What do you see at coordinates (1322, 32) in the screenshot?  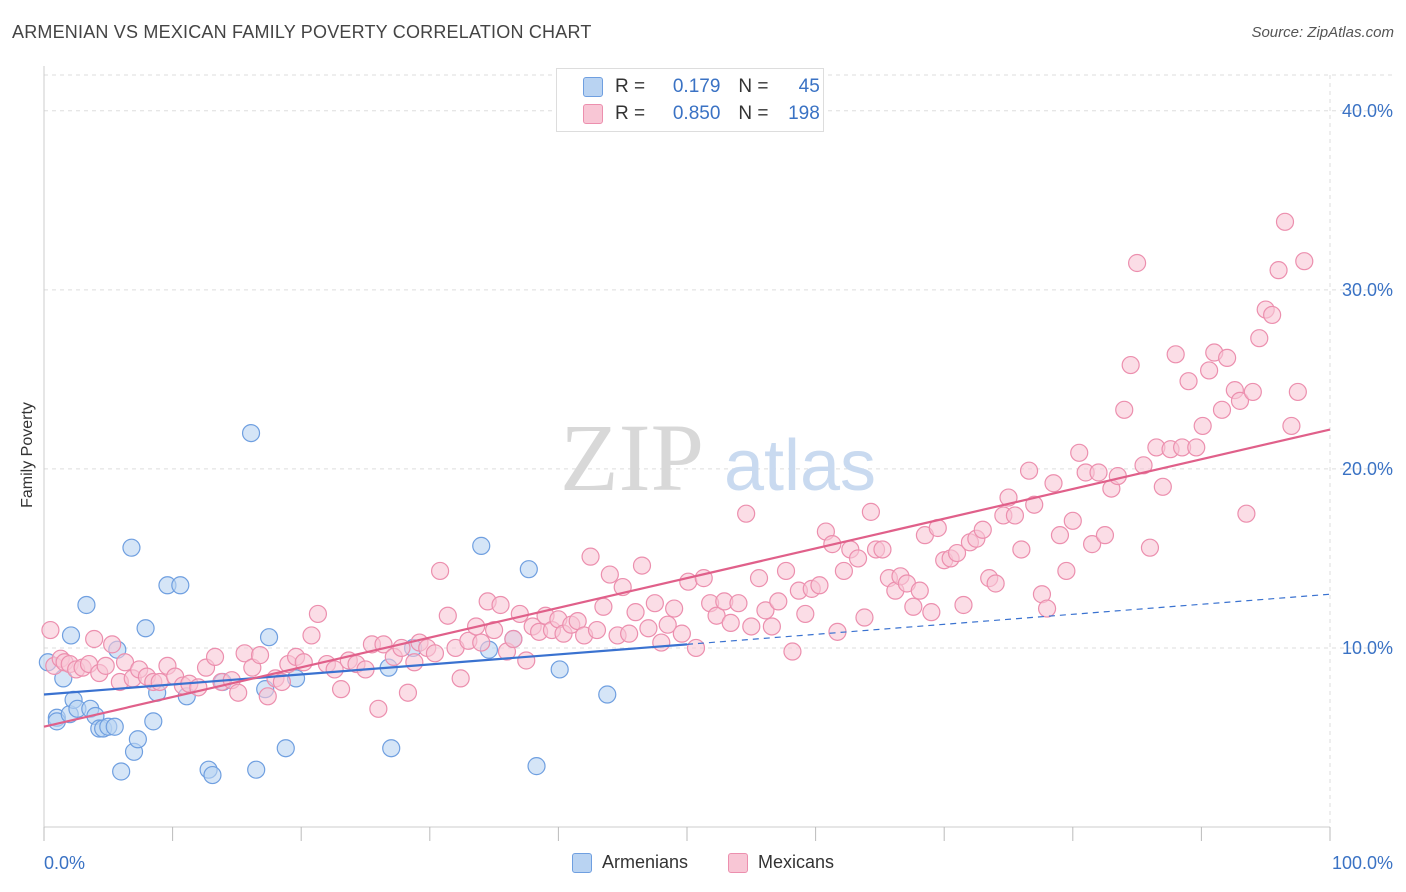 I see `source-label: Source: ZipAtlas.com` at bounding box center [1322, 32].